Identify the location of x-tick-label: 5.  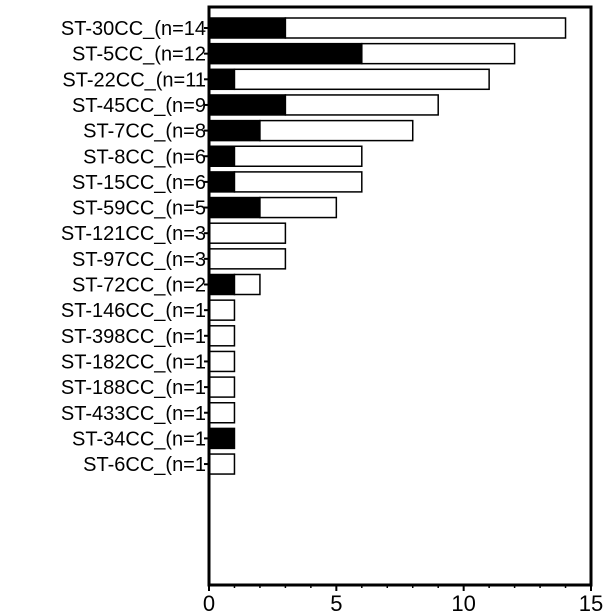
(336, 603).